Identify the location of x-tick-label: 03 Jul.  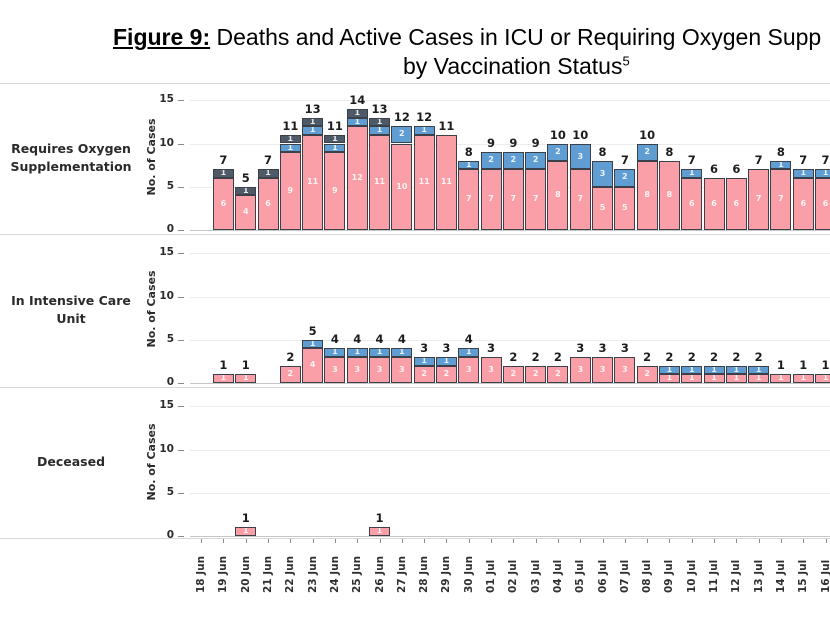
(536, 569).